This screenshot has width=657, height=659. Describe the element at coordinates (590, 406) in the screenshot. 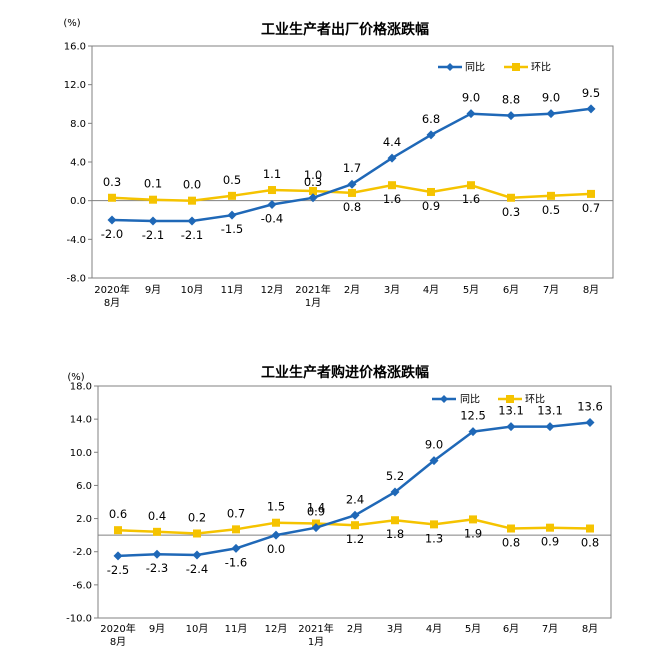

I see `data-label-yoy: 13.6` at that location.